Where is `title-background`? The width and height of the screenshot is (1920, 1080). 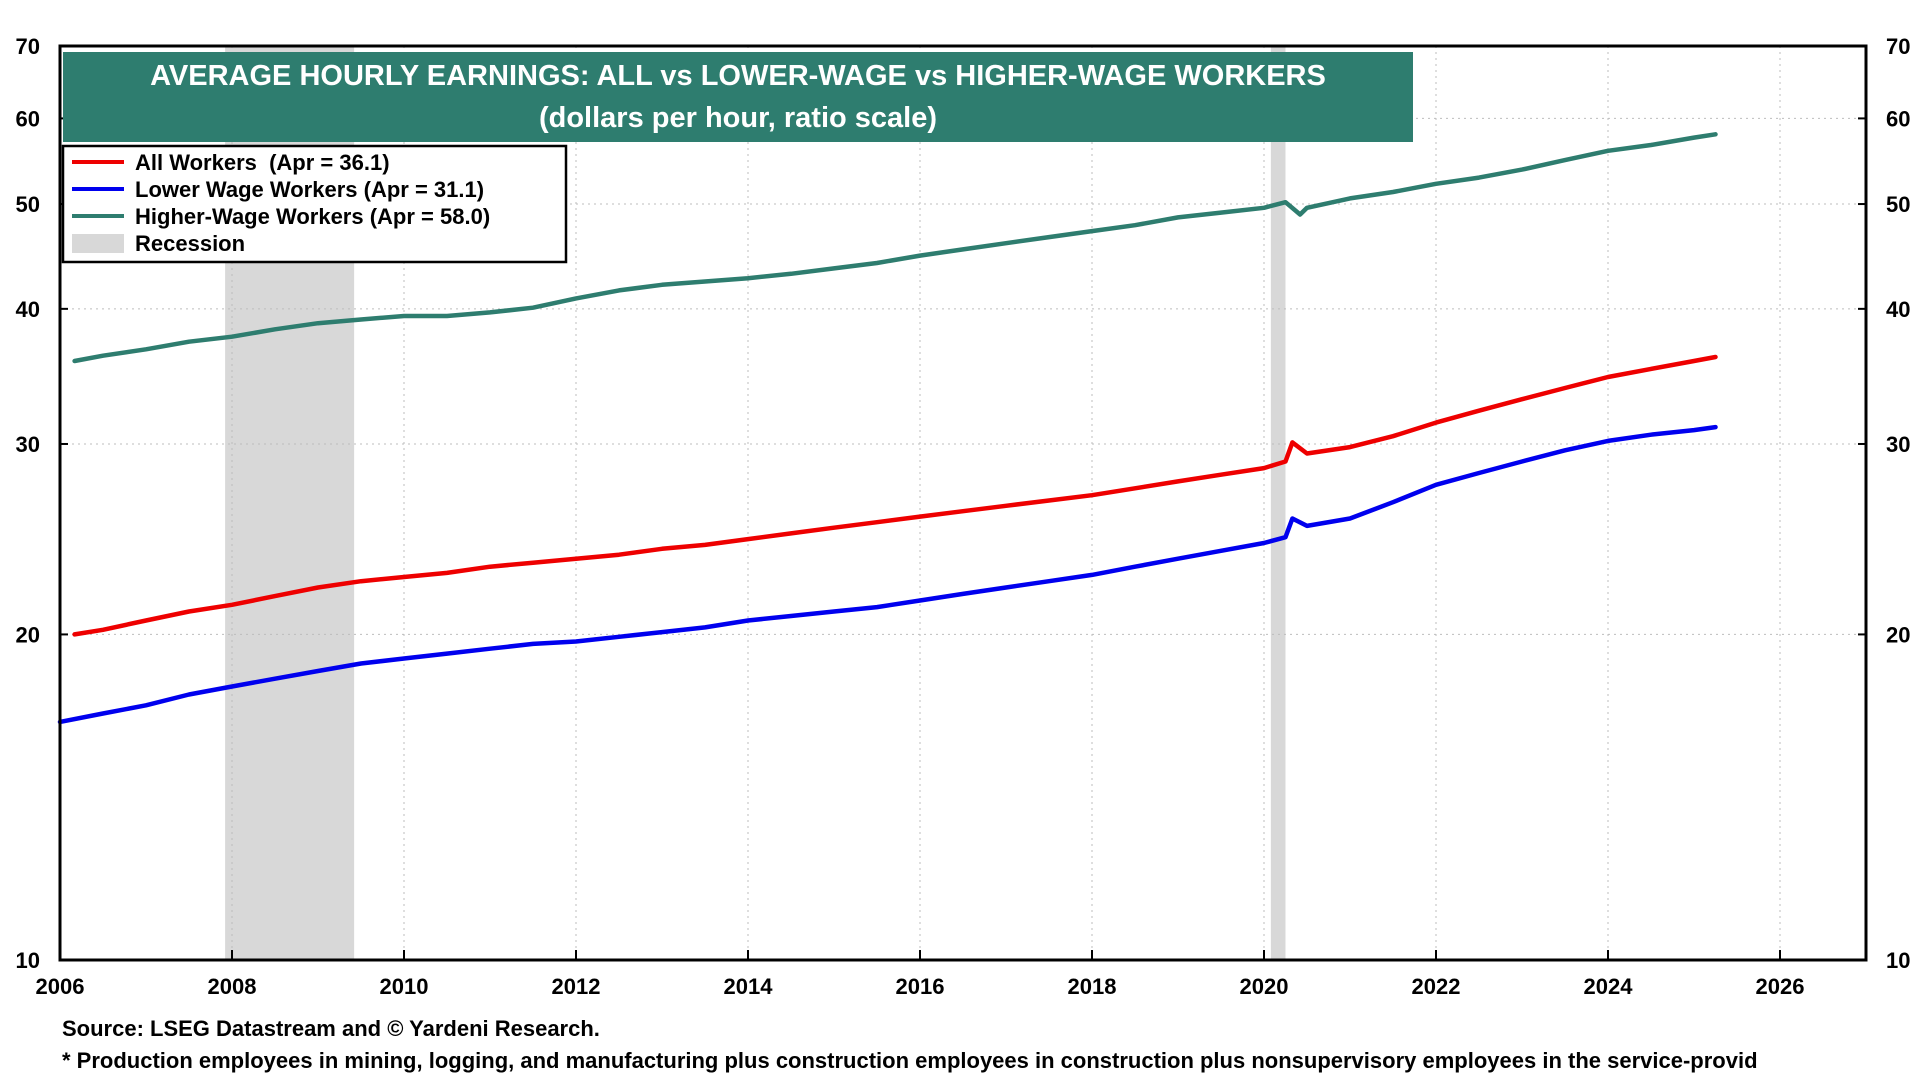
title-background is located at coordinates (738, 97).